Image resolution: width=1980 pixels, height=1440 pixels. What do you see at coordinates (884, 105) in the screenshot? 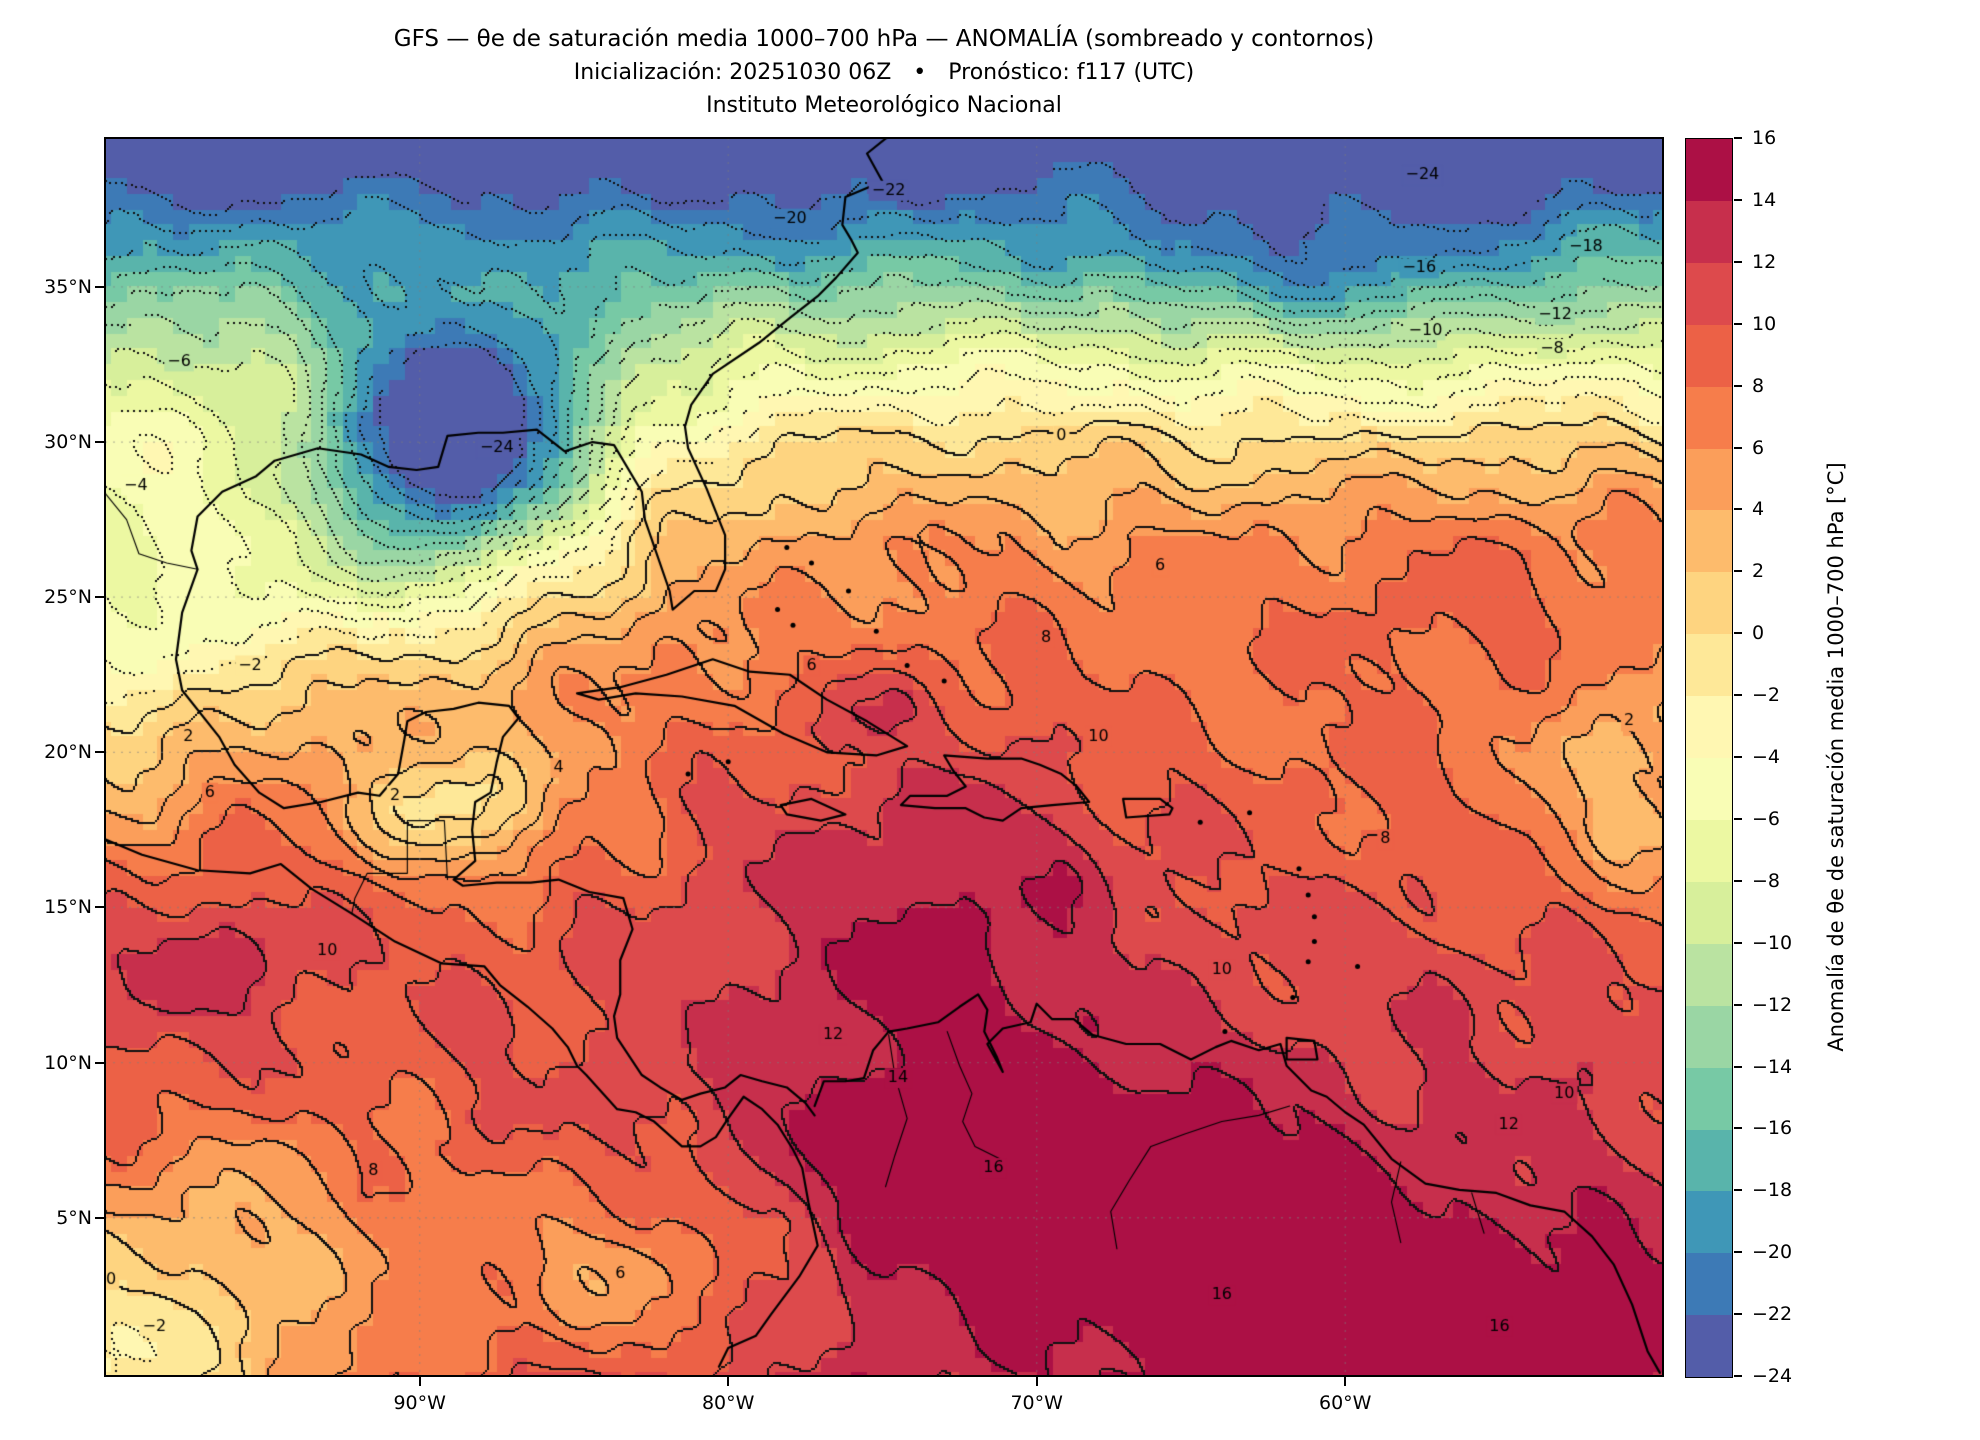
I see `chart-institution: Instituto Meteorológico Nacional` at bounding box center [884, 105].